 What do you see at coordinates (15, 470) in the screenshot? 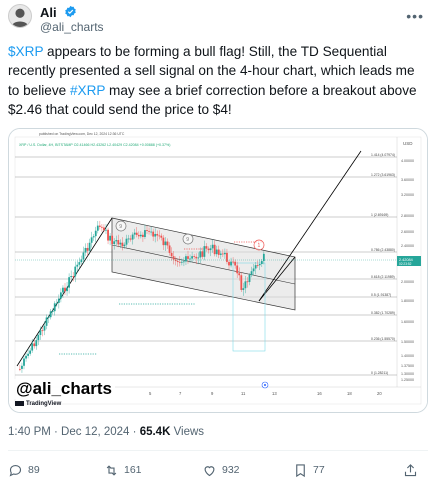
I see `reply-icon` at bounding box center [15, 470].